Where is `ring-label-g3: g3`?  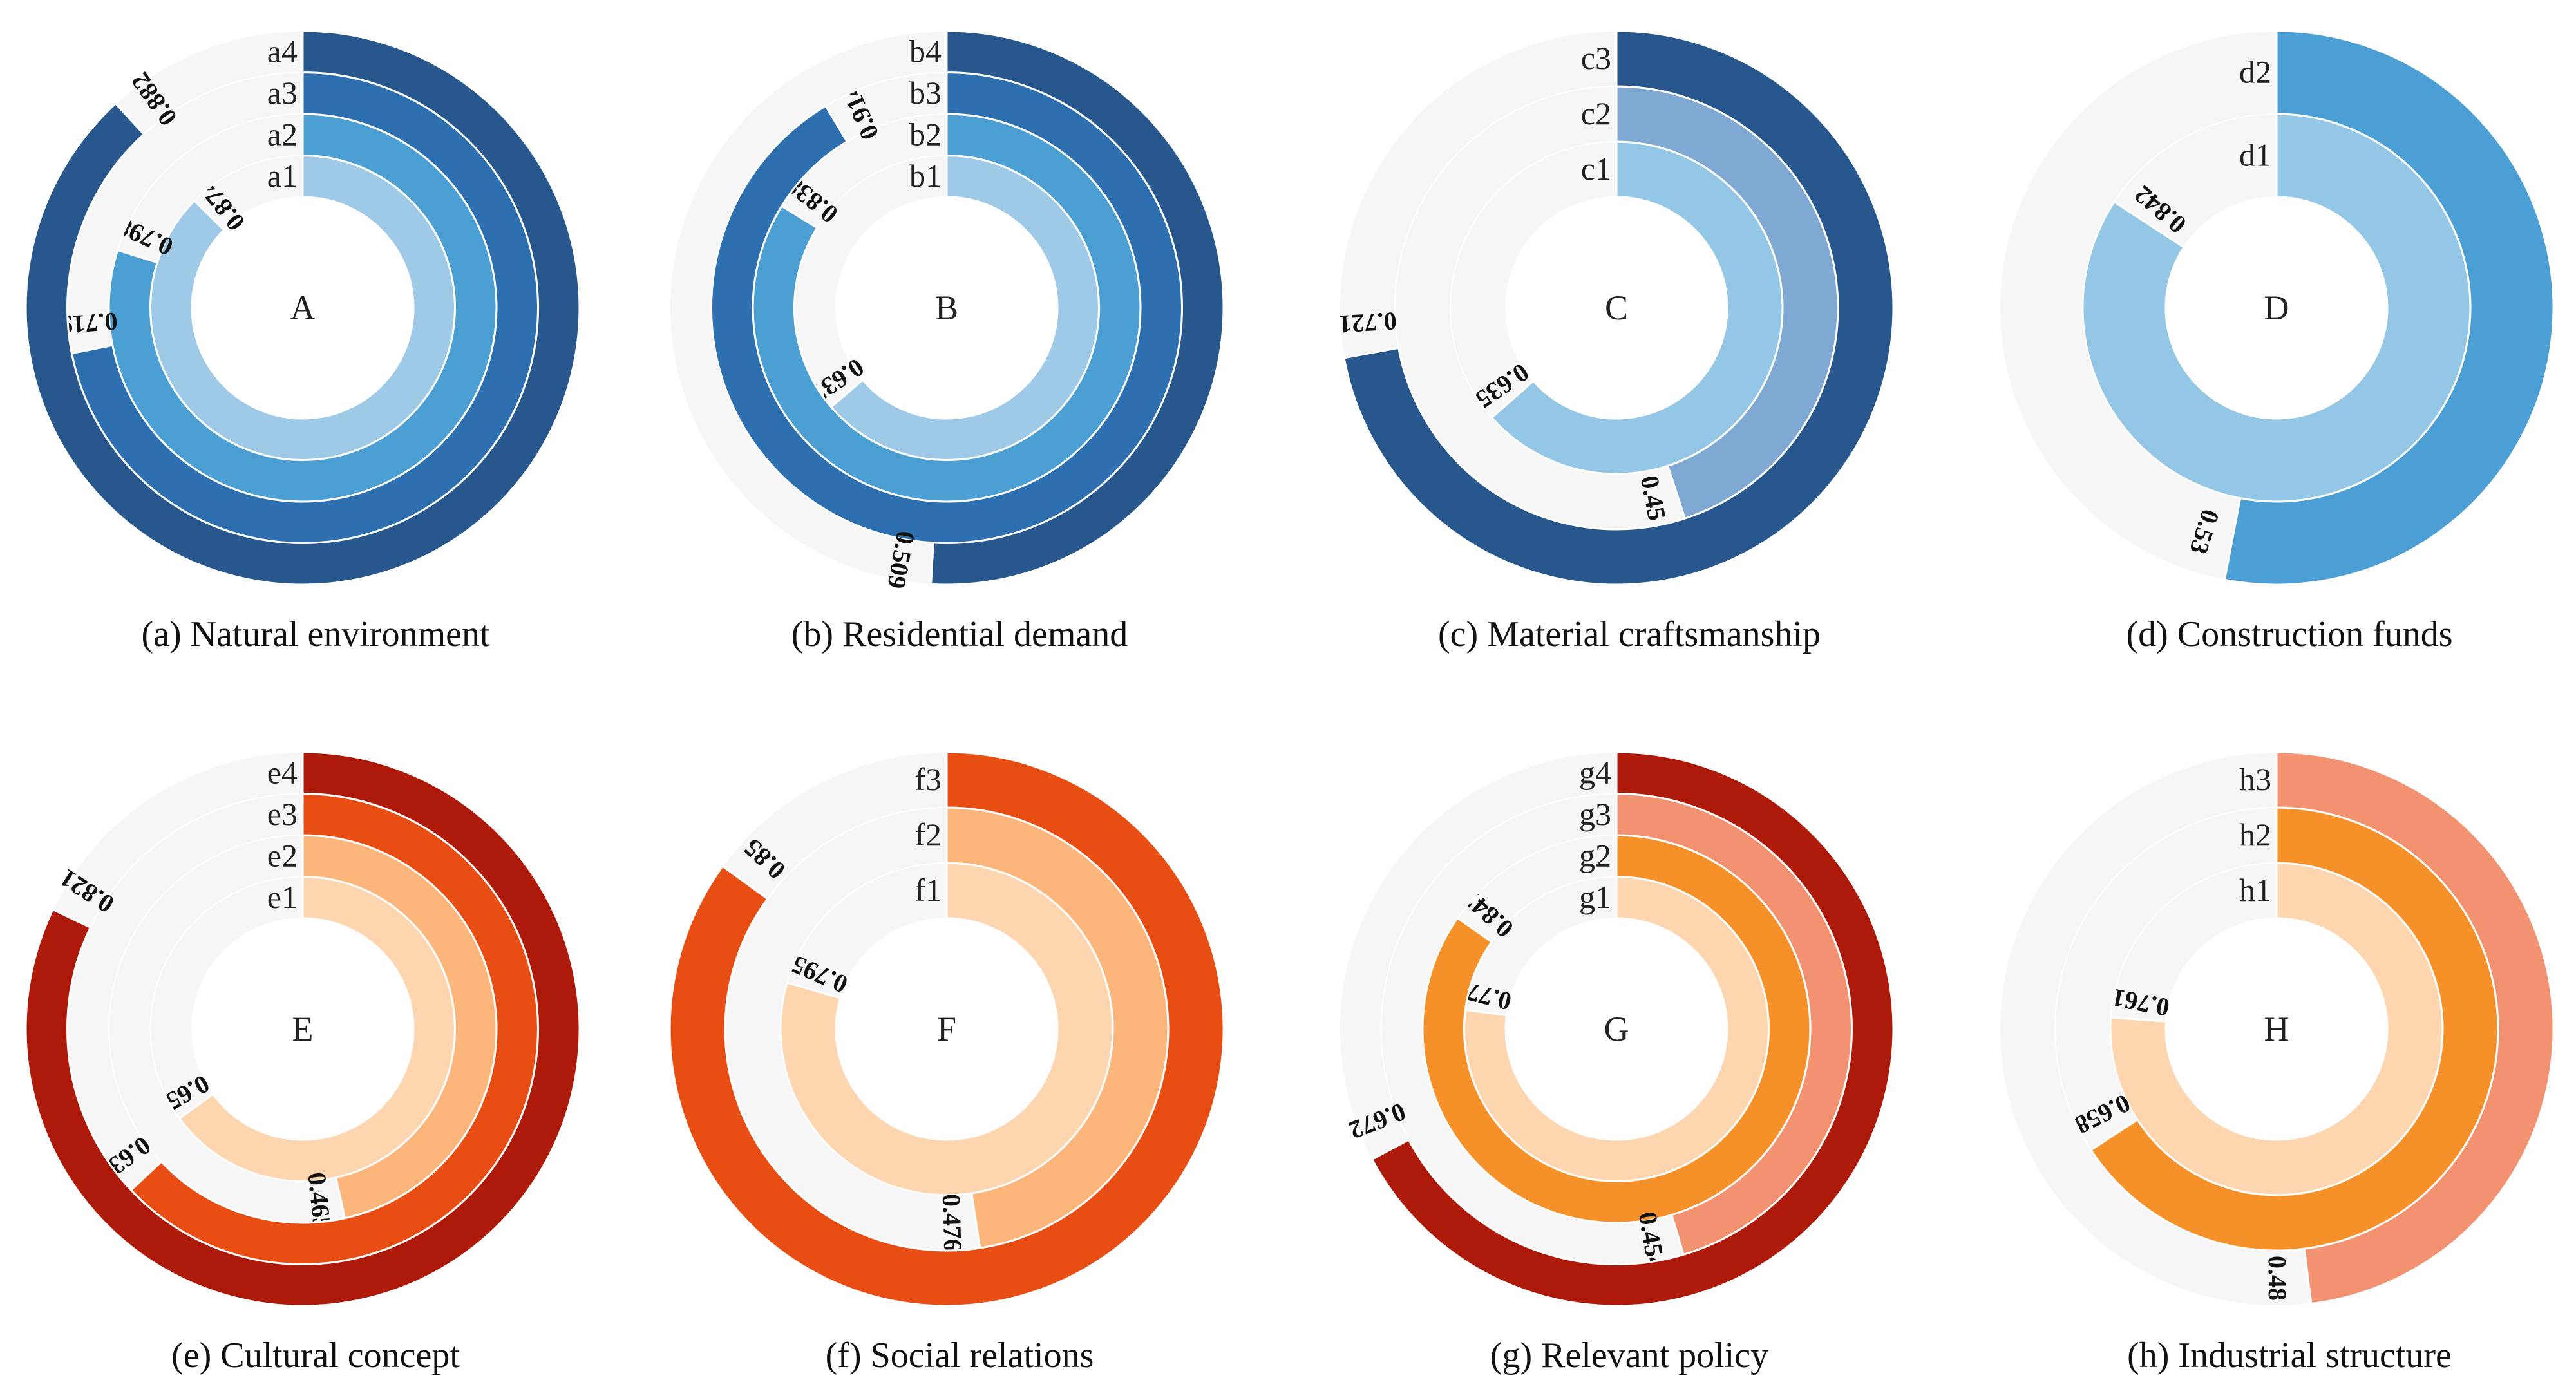
ring-label-g3: g3 is located at coordinates (1595, 814).